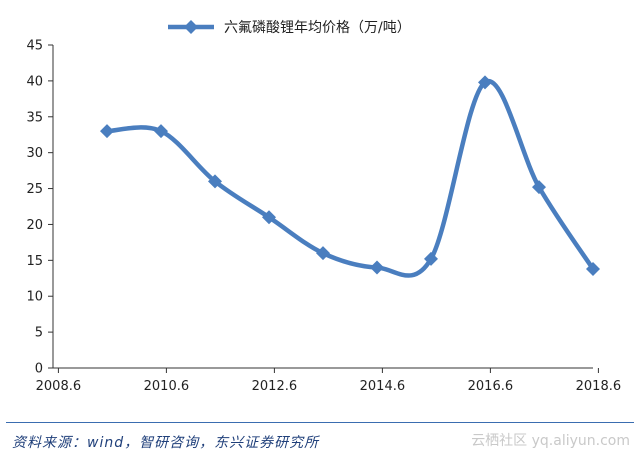 The width and height of the screenshot is (640, 460). What do you see at coordinates (383, 386) in the screenshot?
I see `x-tick-label: 2014.6` at bounding box center [383, 386].